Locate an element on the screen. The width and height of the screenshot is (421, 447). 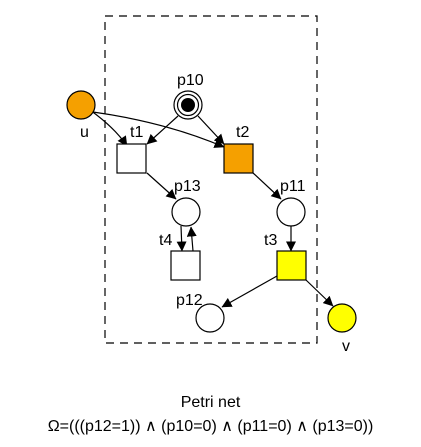
place-v is located at coordinates (342, 318).